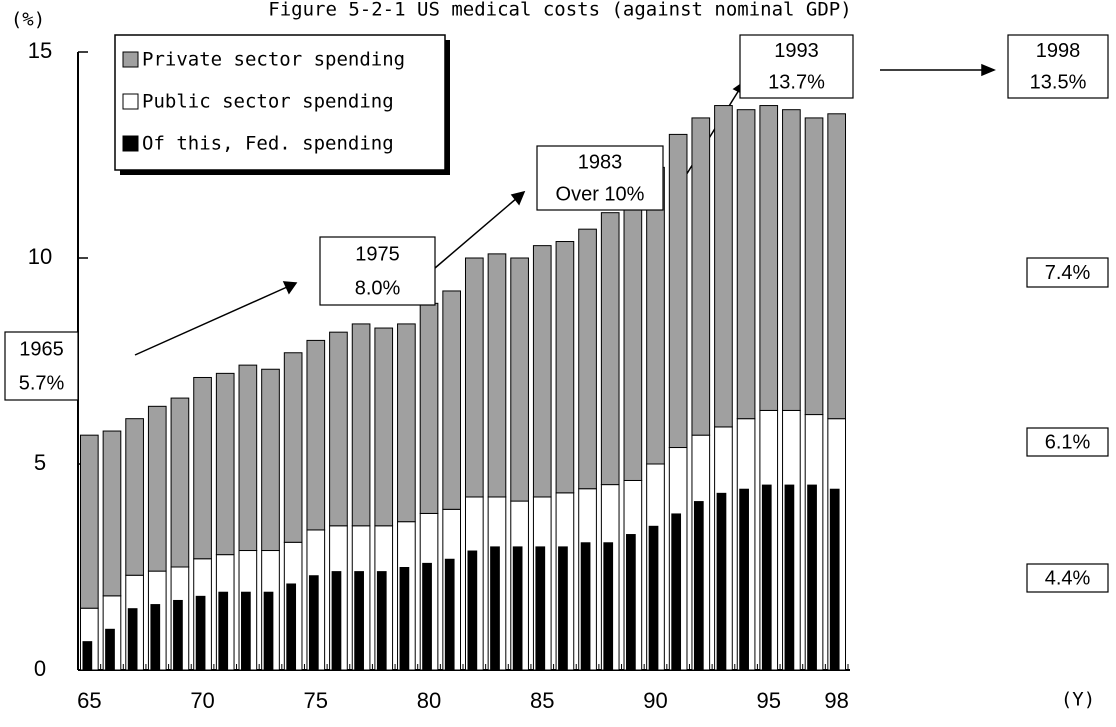 This screenshot has width=1116, height=727. Describe the element at coordinates (836, 700) in the screenshot. I see `x-tick-label: 98` at that location.